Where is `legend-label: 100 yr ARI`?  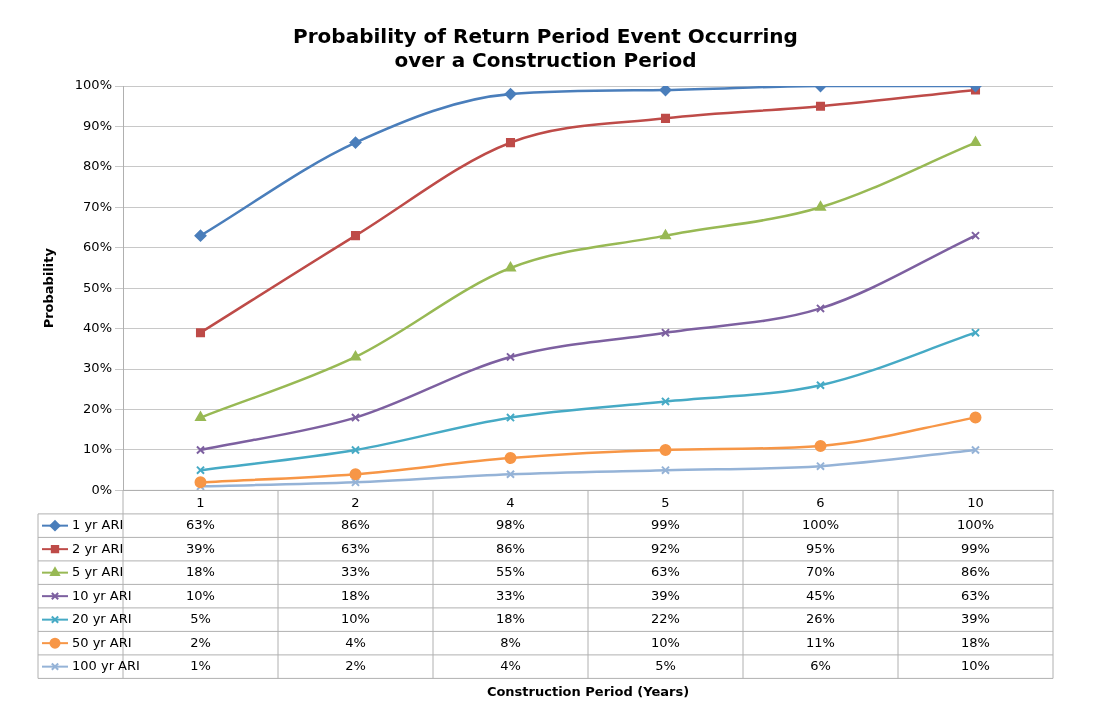
legend-label: 100 yr ARI is located at coordinates (106, 666).